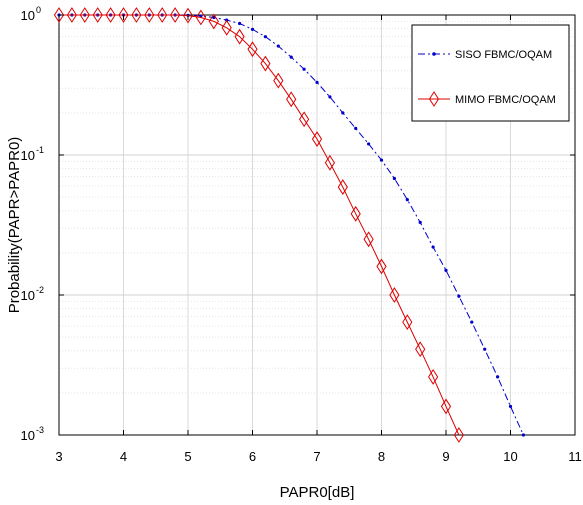 The height and width of the screenshot is (505, 583). Describe the element at coordinates (503, 55) in the screenshot. I see `legend-label: SISO FBMC/OQAM` at that location.